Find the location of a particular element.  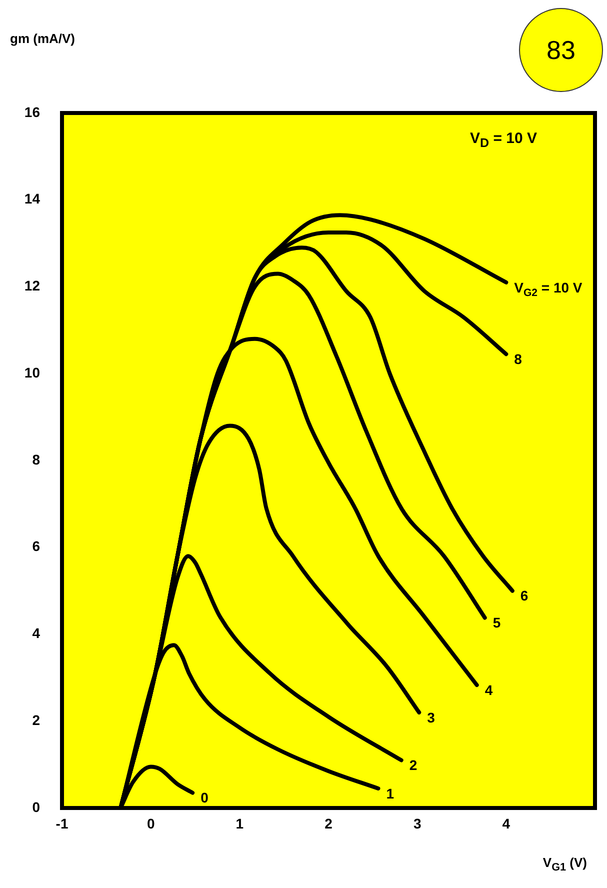

series-label: 0 is located at coordinates (204, 798).